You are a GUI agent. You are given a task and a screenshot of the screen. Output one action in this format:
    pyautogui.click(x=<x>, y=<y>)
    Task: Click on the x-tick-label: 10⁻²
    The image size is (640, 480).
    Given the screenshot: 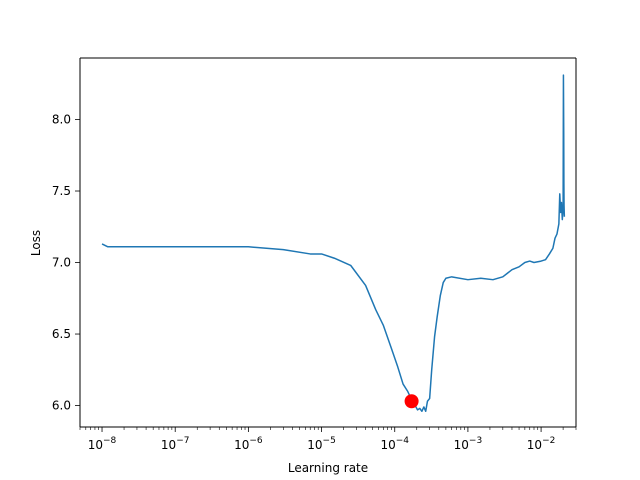 What is the action you would take?
    pyautogui.click(x=541, y=444)
    